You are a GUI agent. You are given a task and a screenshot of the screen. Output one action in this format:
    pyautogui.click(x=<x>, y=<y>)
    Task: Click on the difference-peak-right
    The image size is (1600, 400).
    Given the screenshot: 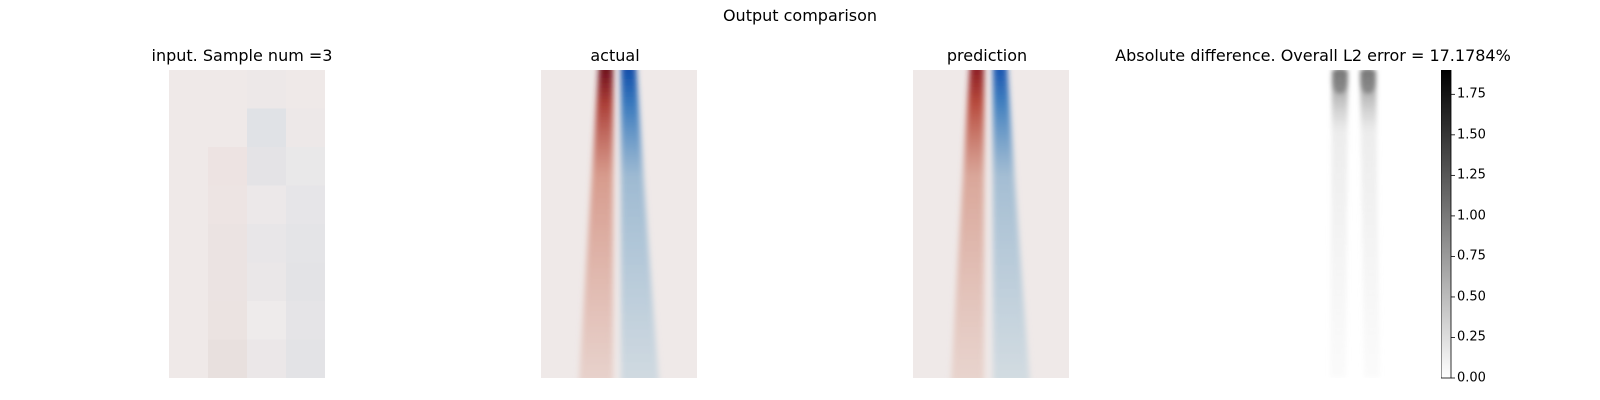 What is the action you would take?
    pyautogui.click(x=1368, y=82)
    